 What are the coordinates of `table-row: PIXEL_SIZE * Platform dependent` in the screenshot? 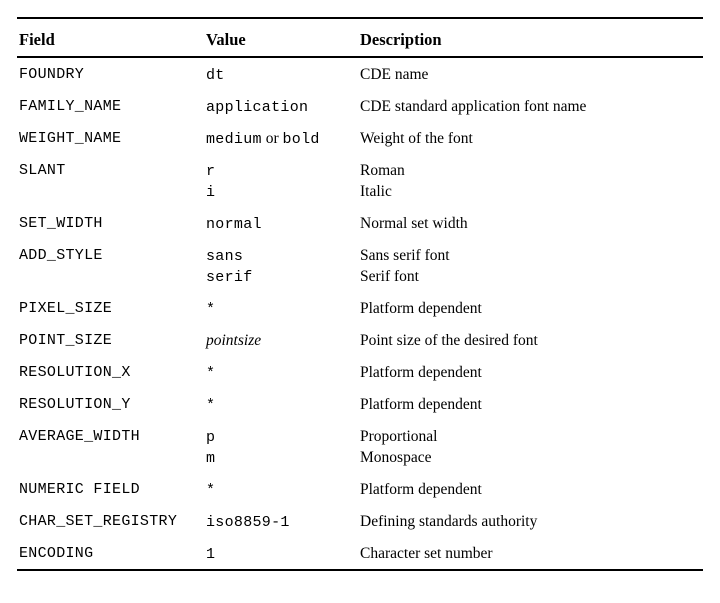 It's located at (360, 308).